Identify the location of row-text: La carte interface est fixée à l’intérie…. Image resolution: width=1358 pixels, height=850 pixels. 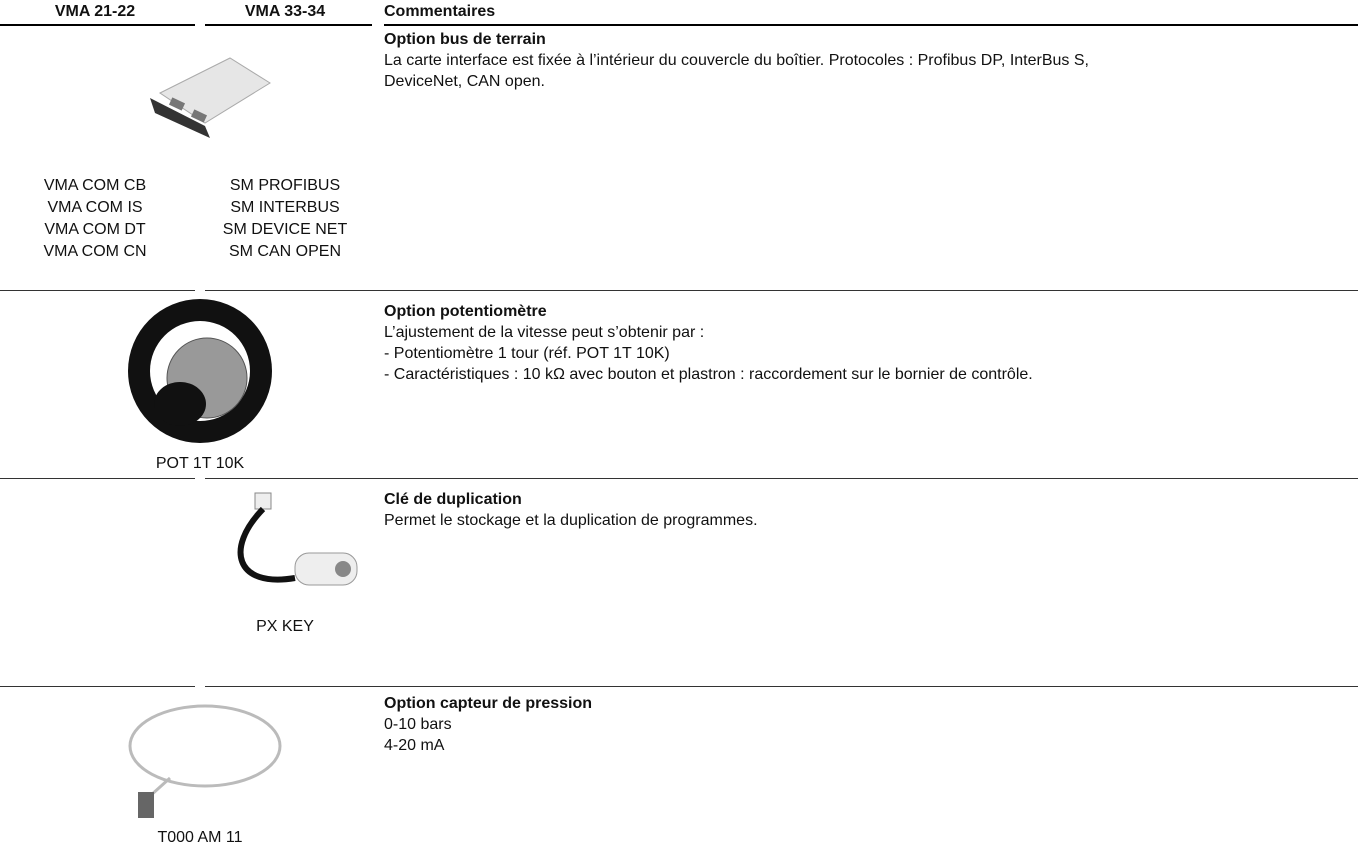
(736, 60).